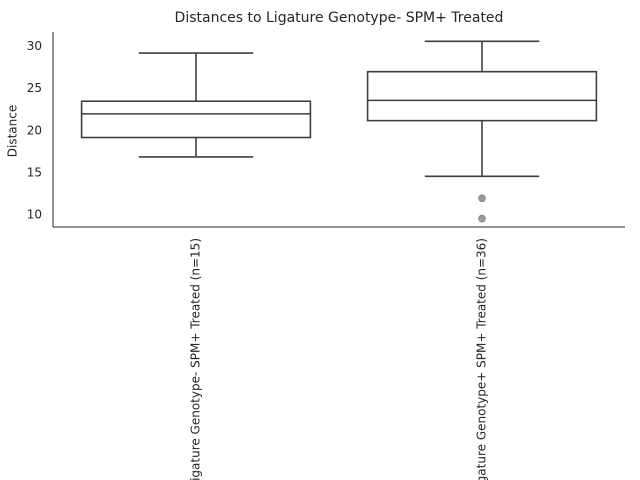 The image size is (640, 480). I want to click on y-tick-label: 15, so click(34, 172).